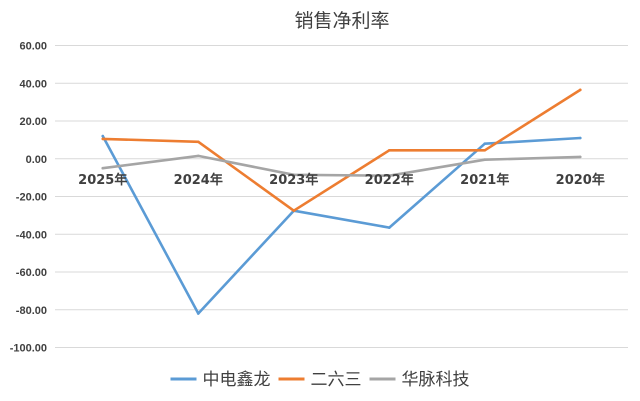 Image resolution: width=640 pixels, height=401 pixels. Describe the element at coordinates (28, 349) in the screenshot. I see `y-tick-label: -100.00` at that location.